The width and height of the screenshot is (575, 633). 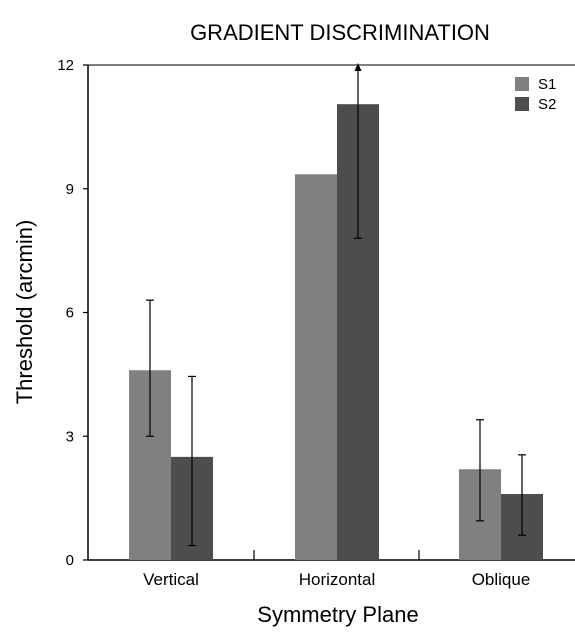 I want to click on chart-title: GRADIENT DISCRIMINATION, so click(x=340, y=32).